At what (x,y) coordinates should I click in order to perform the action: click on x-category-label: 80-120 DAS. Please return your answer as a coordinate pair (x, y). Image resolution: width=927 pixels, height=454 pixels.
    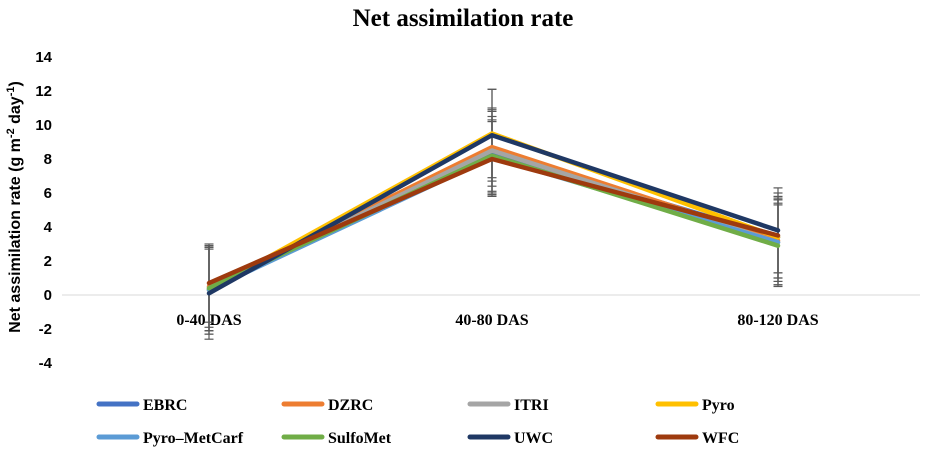
    Looking at the image, I should click on (777, 320).